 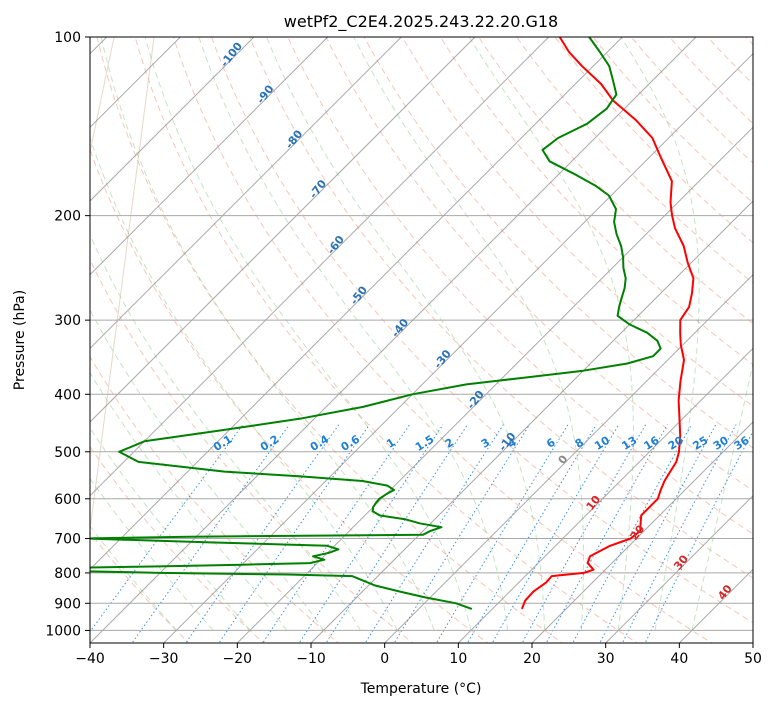 What do you see at coordinates (20, 340) in the screenshot?
I see `y-axis-label: Pressure (hPa)` at bounding box center [20, 340].